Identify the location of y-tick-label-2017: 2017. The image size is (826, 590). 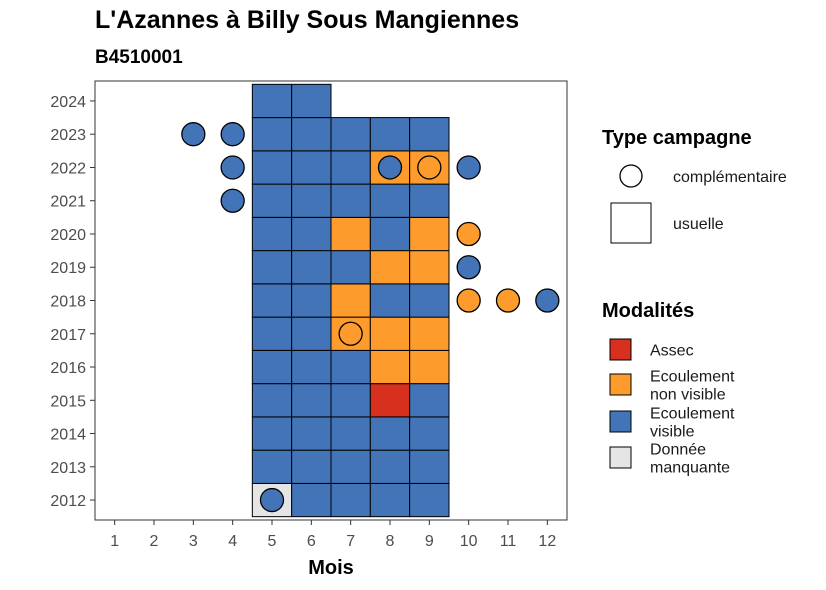
(68, 335).